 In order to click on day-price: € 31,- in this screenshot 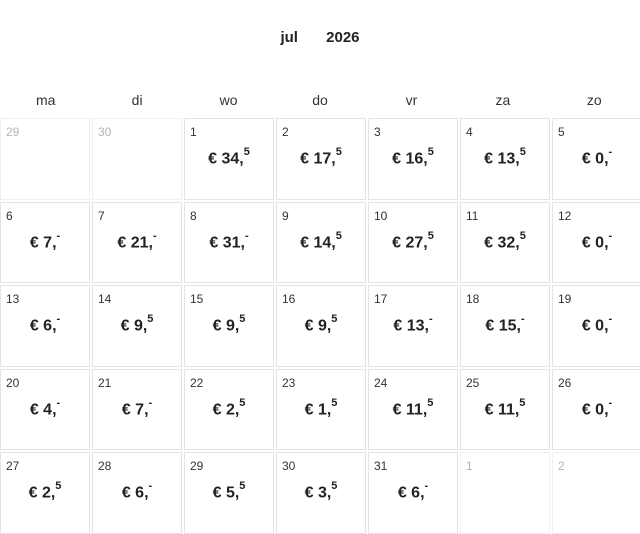, I will do `click(229, 241)`.